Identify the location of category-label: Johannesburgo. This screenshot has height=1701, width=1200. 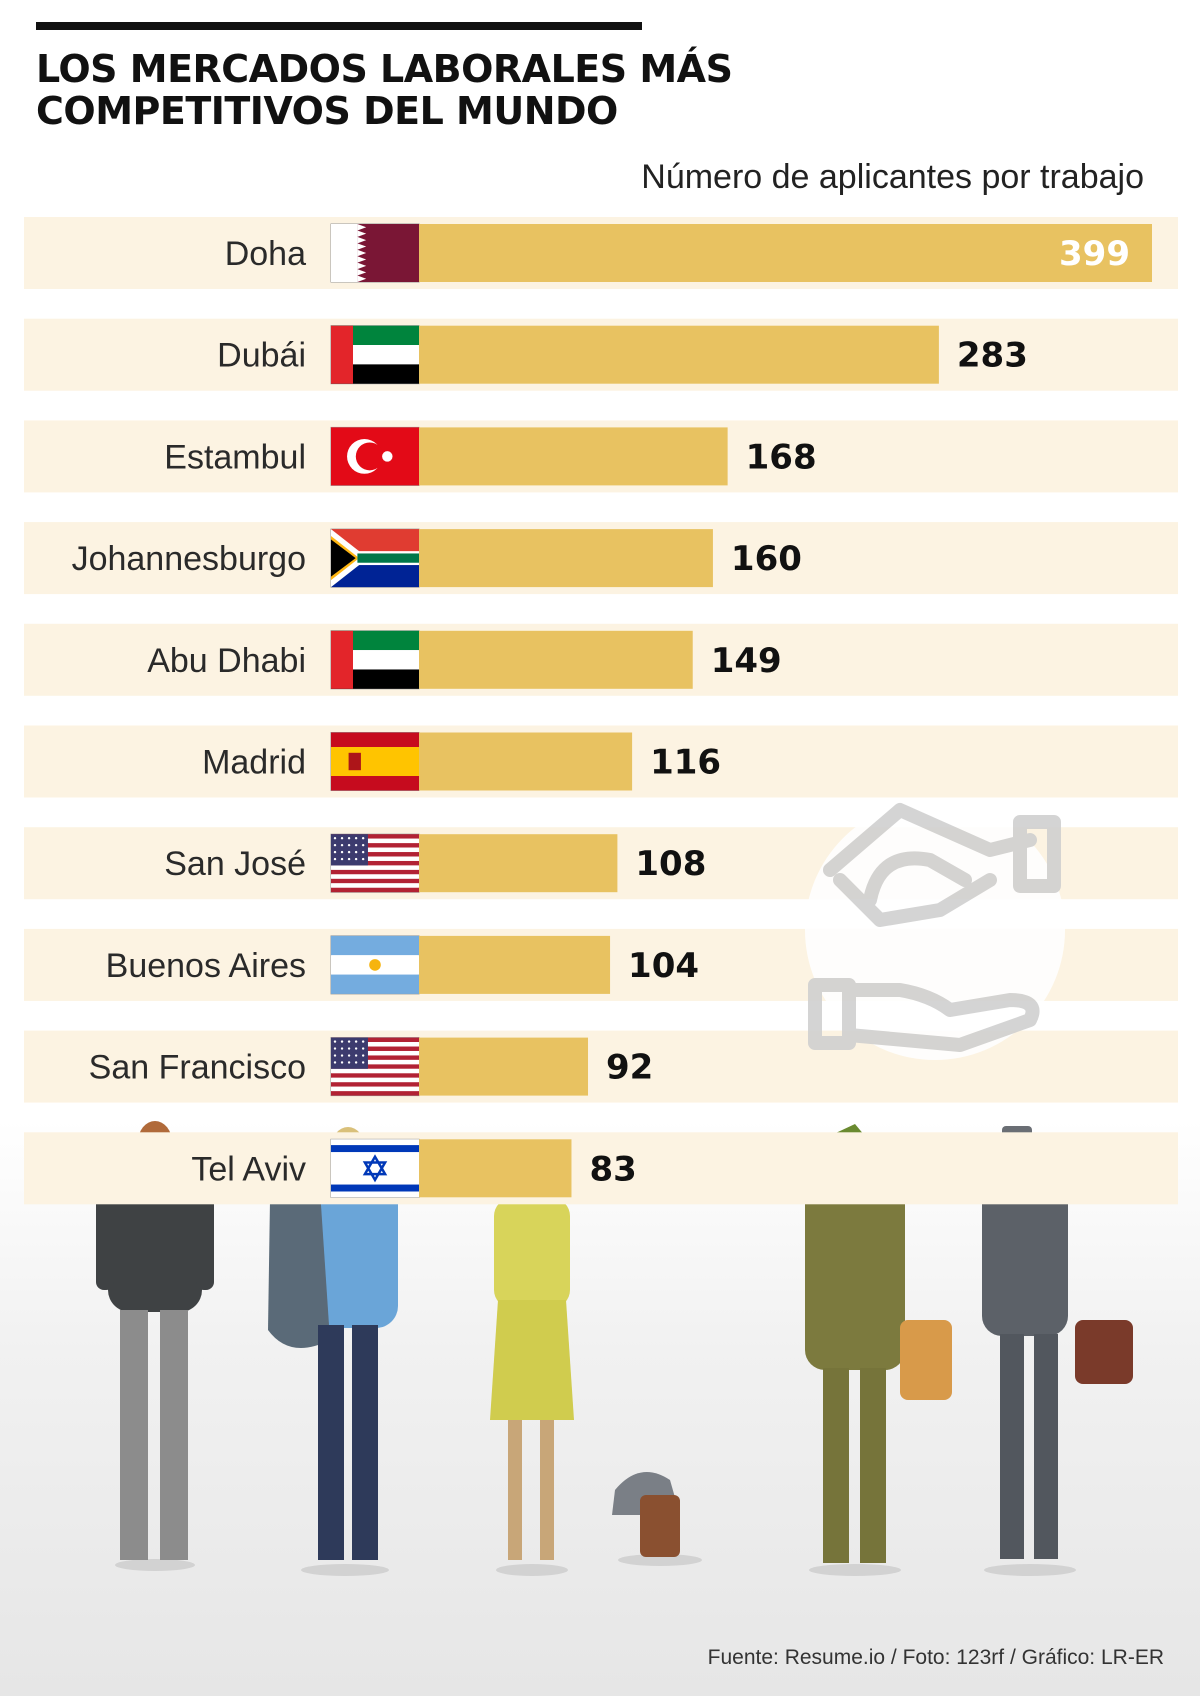
(189, 559).